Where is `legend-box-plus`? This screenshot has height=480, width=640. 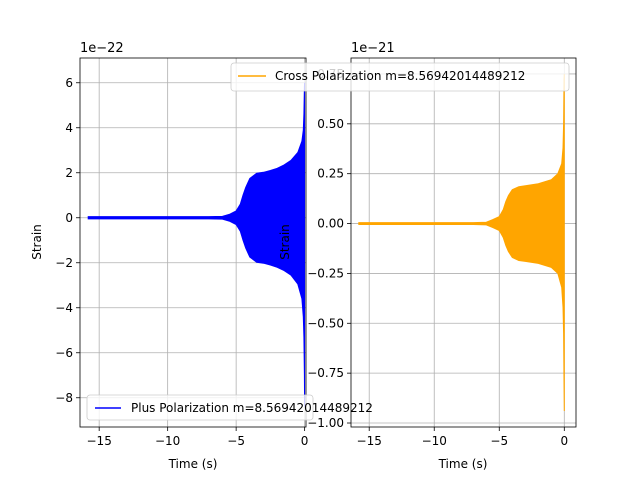 legend-box-plus is located at coordinates (200, 407).